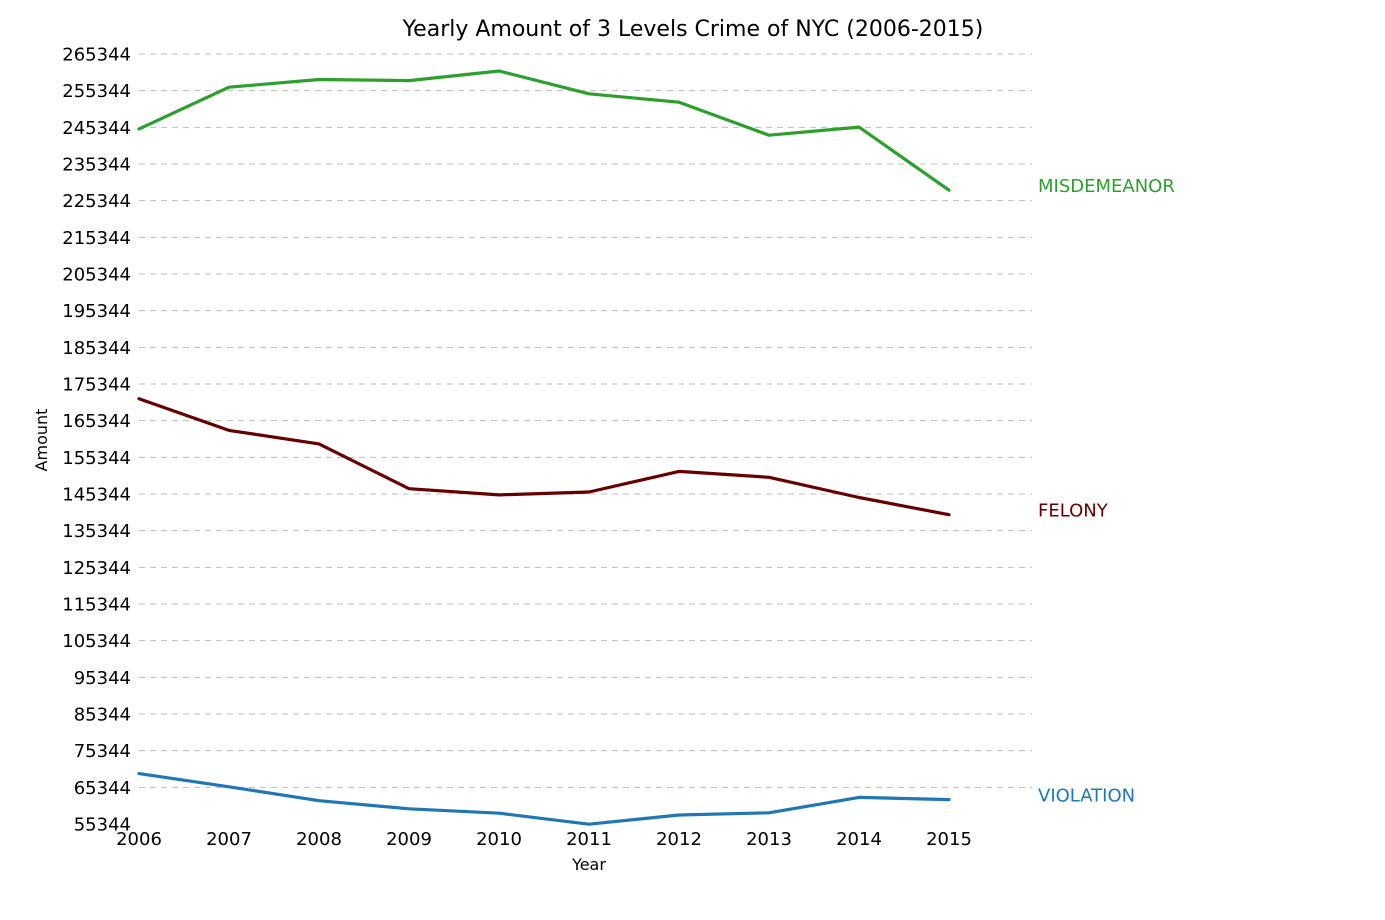 This screenshot has height=920, width=1385. What do you see at coordinates (96, 568) in the screenshot?
I see `y-tick-label: 125344` at bounding box center [96, 568].